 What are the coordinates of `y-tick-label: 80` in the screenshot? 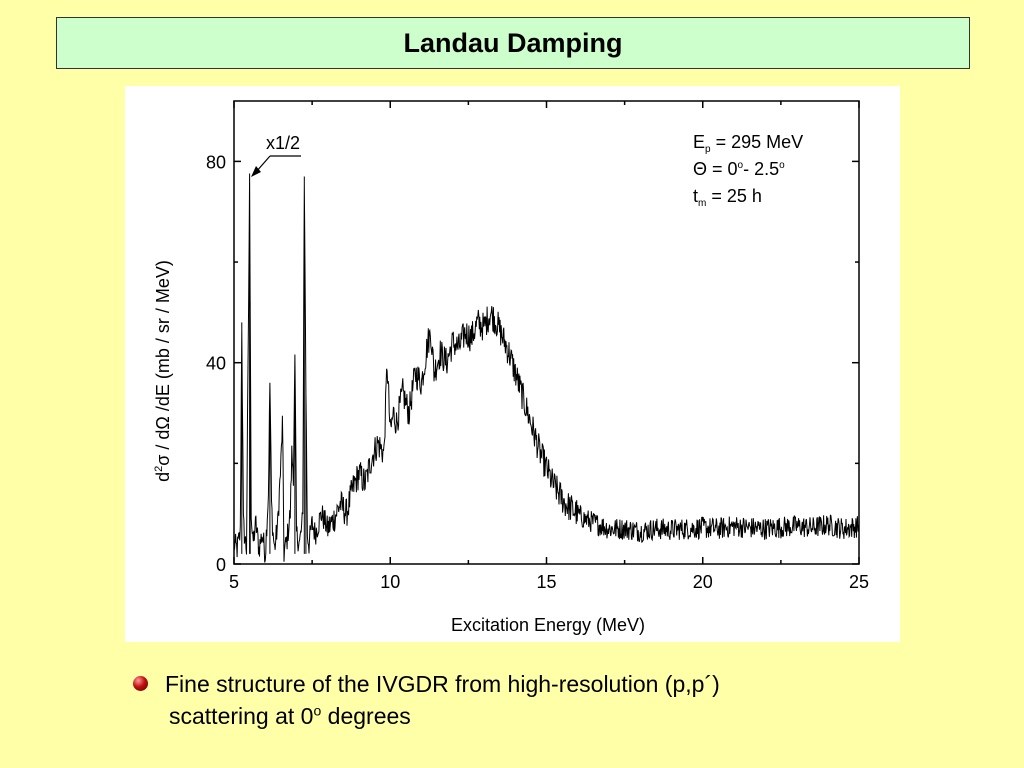 It's located at (216, 162).